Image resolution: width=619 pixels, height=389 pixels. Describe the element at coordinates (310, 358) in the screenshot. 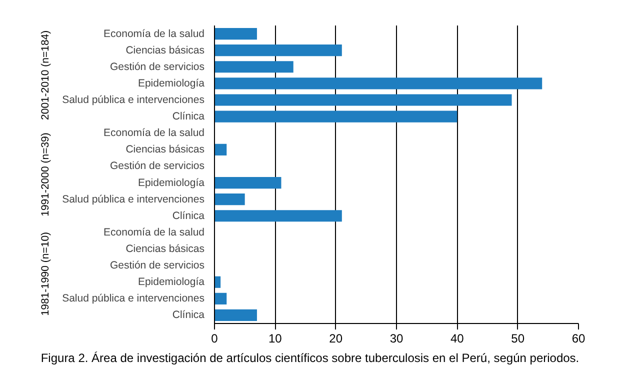

I see `text: Figura 2. Área de investigación de artículos científicos sobre tuberculosis en el Perú, según periodos.` at that location.